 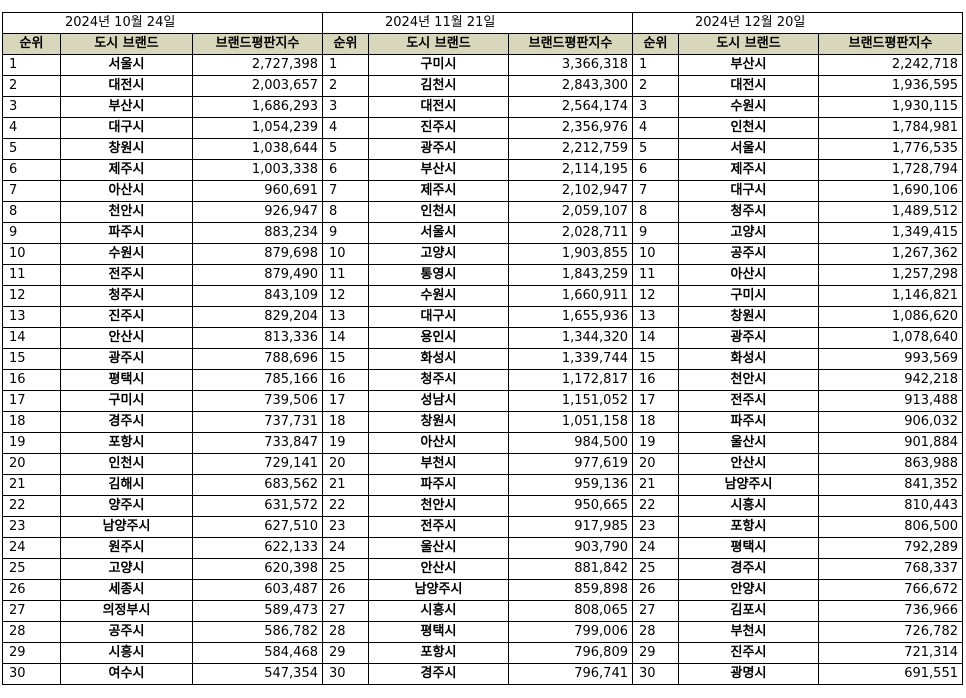 What do you see at coordinates (345, 191) in the screenshot?
I see `rank-cell: 7` at bounding box center [345, 191].